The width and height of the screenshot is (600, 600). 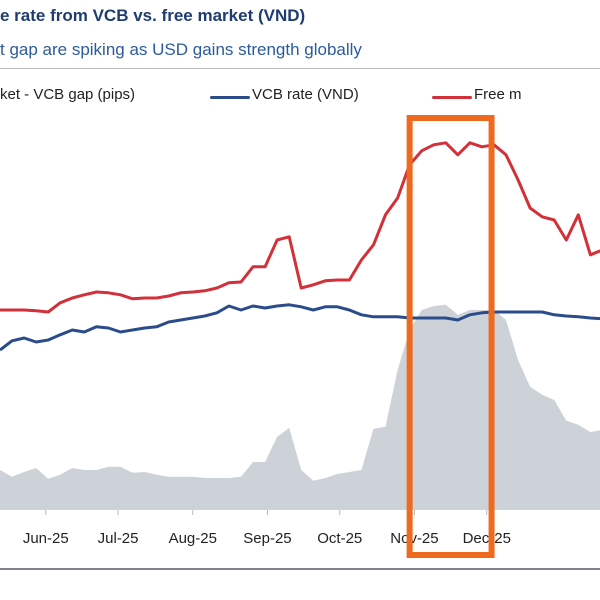 What do you see at coordinates (498, 94) in the screenshot?
I see `legend-free: Free m` at bounding box center [498, 94].